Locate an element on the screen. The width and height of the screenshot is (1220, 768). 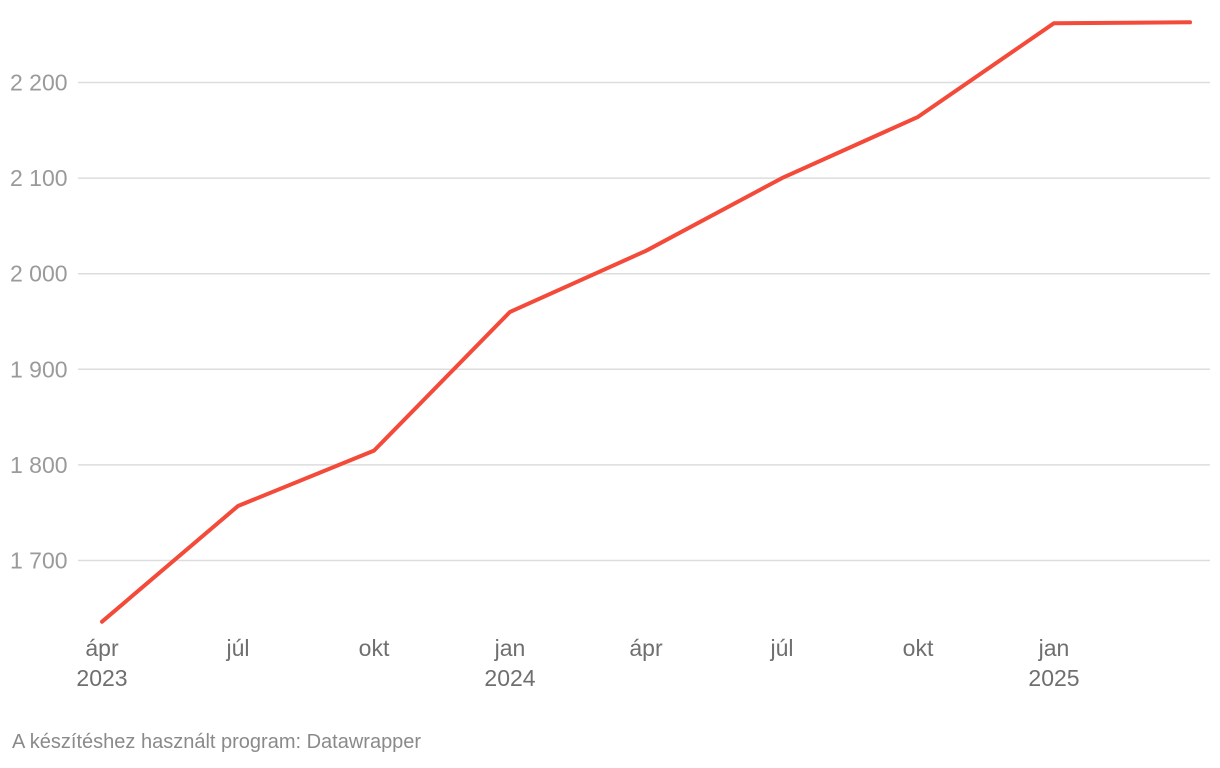
x-tick-year-label: 2023 is located at coordinates (101, 678).